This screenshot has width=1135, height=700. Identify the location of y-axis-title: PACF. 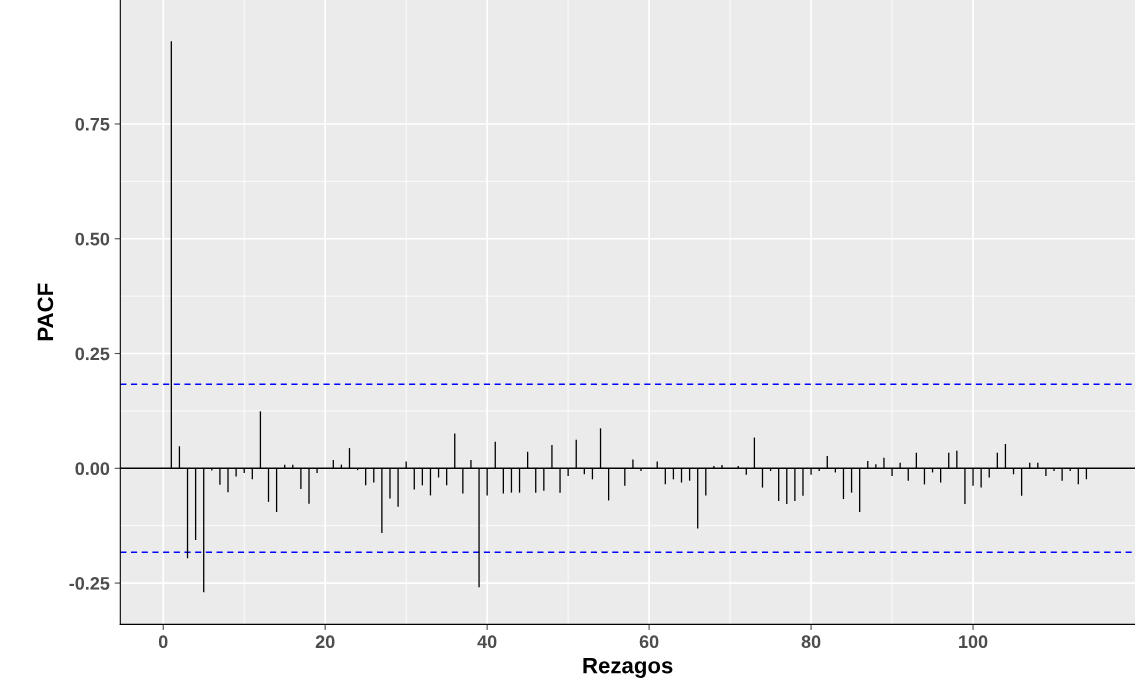
(45, 312).